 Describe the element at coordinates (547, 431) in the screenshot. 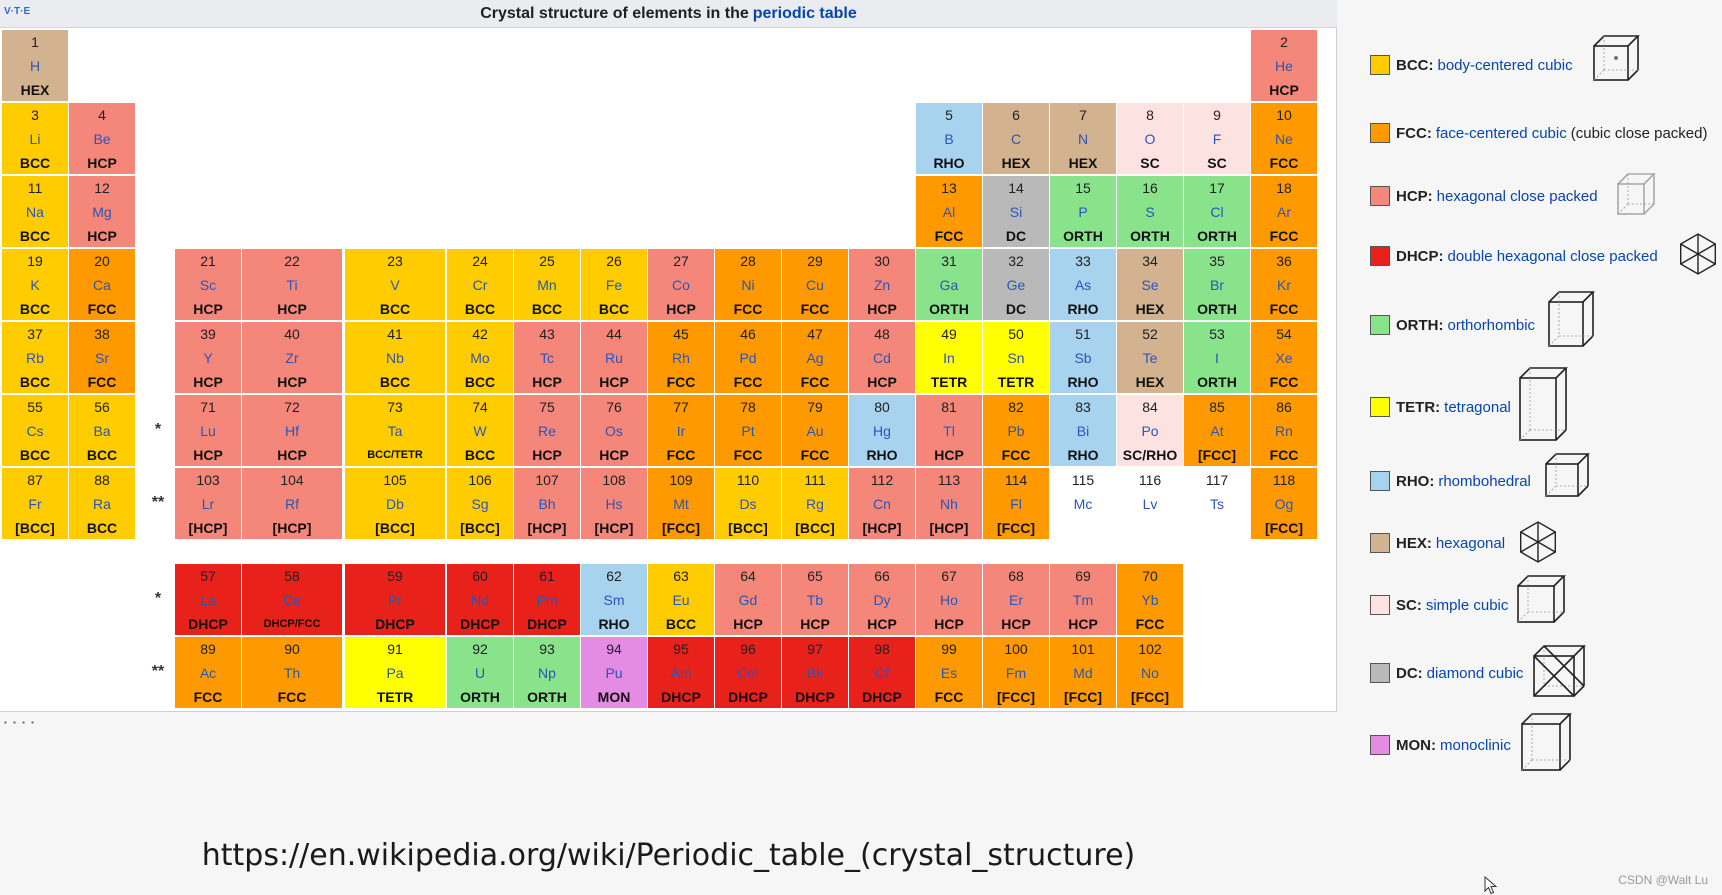

I see `element-symbol: Re` at that location.